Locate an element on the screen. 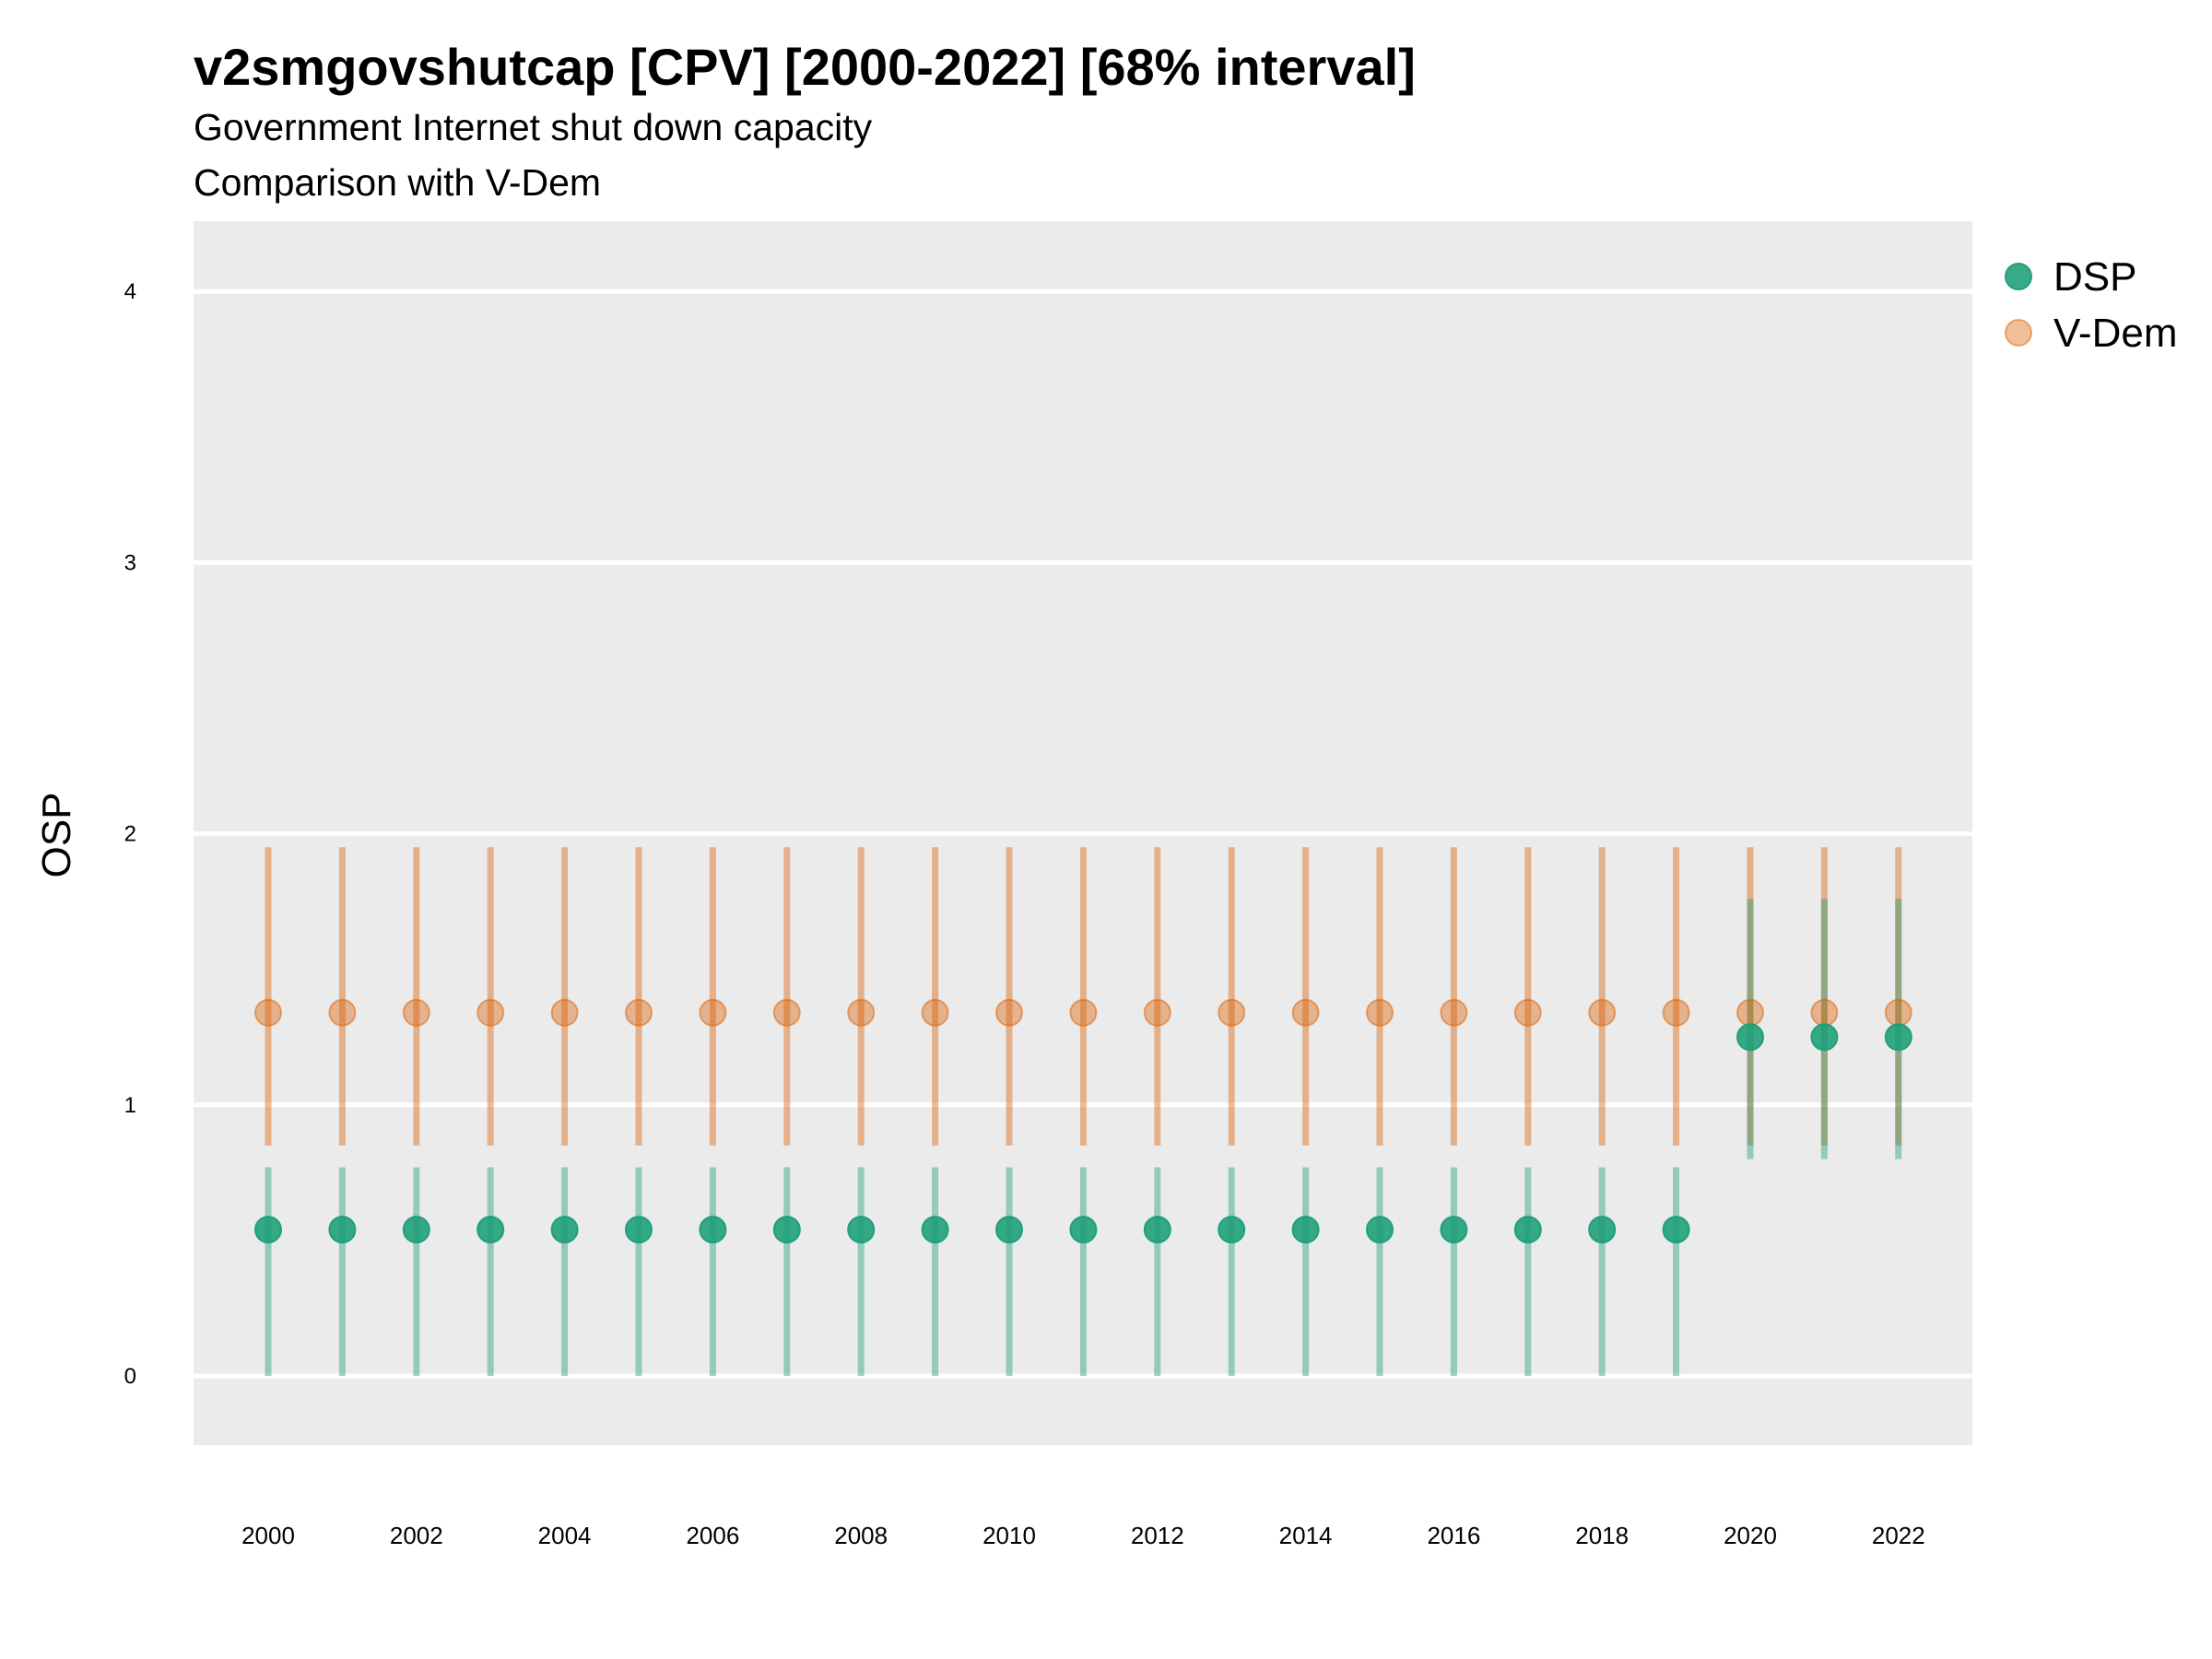 The height and width of the screenshot is (1659, 2212). y-tick-label: 0 is located at coordinates (130, 1376).